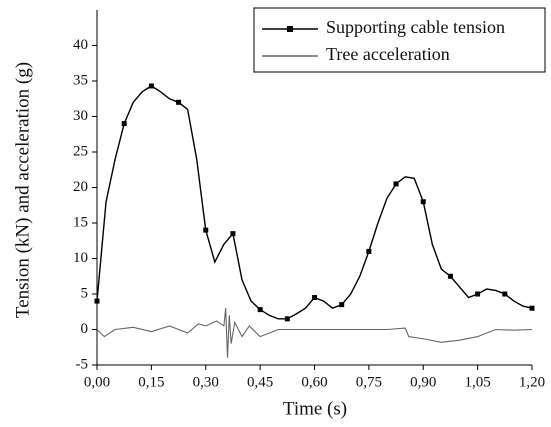 The height and width of the screenshot is (427, 551). Describe the element at coordinates (423, 382) in the screenshot. I see `x-tick-label: 0,90` at that location.